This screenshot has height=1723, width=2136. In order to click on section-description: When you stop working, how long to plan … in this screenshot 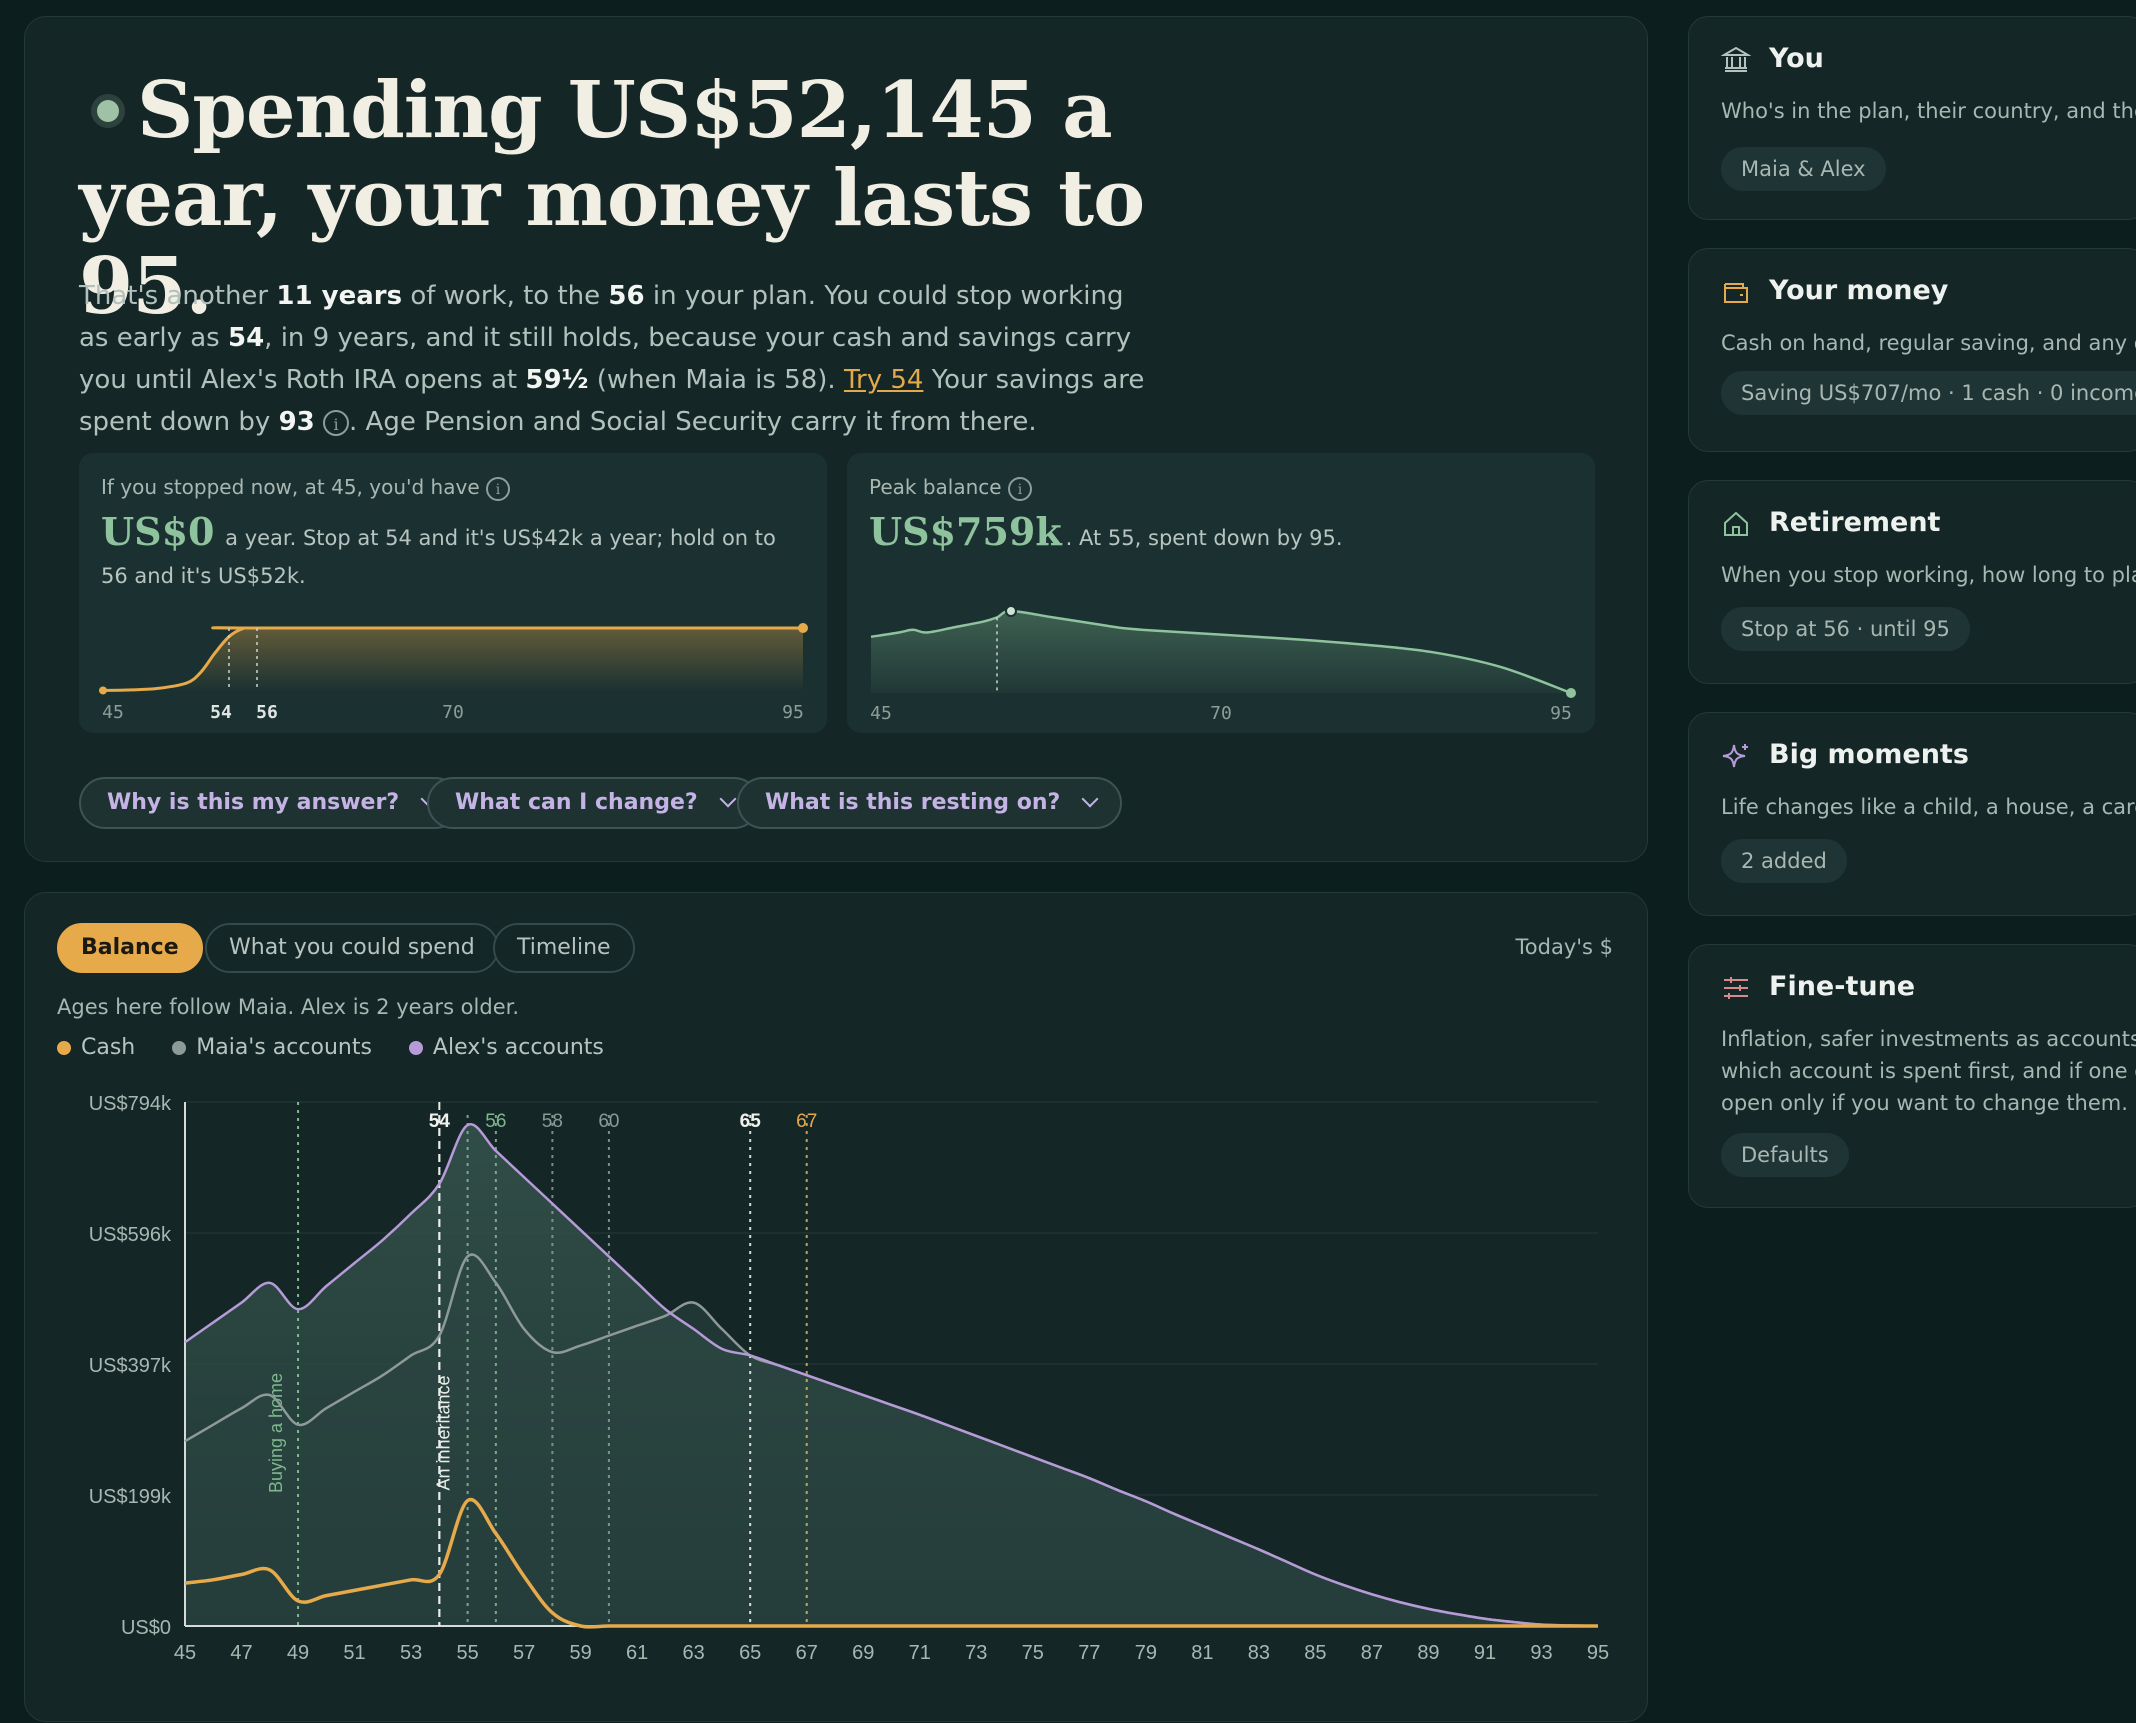, I will do `click(1928, 575)`.